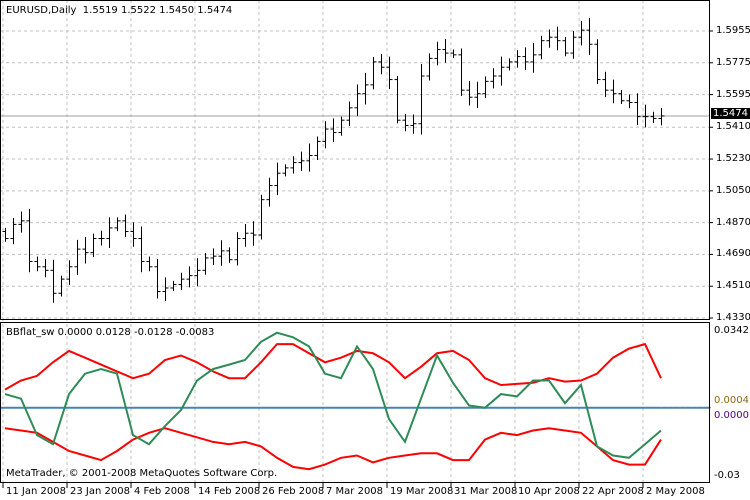 The image size is (750, 500). What do you see at coordinates (157, 10) in the screenshot?
I see `ohlc-values: 1.5519 1.5522 1.5450 1.5474` at bounding box center [157, 10].